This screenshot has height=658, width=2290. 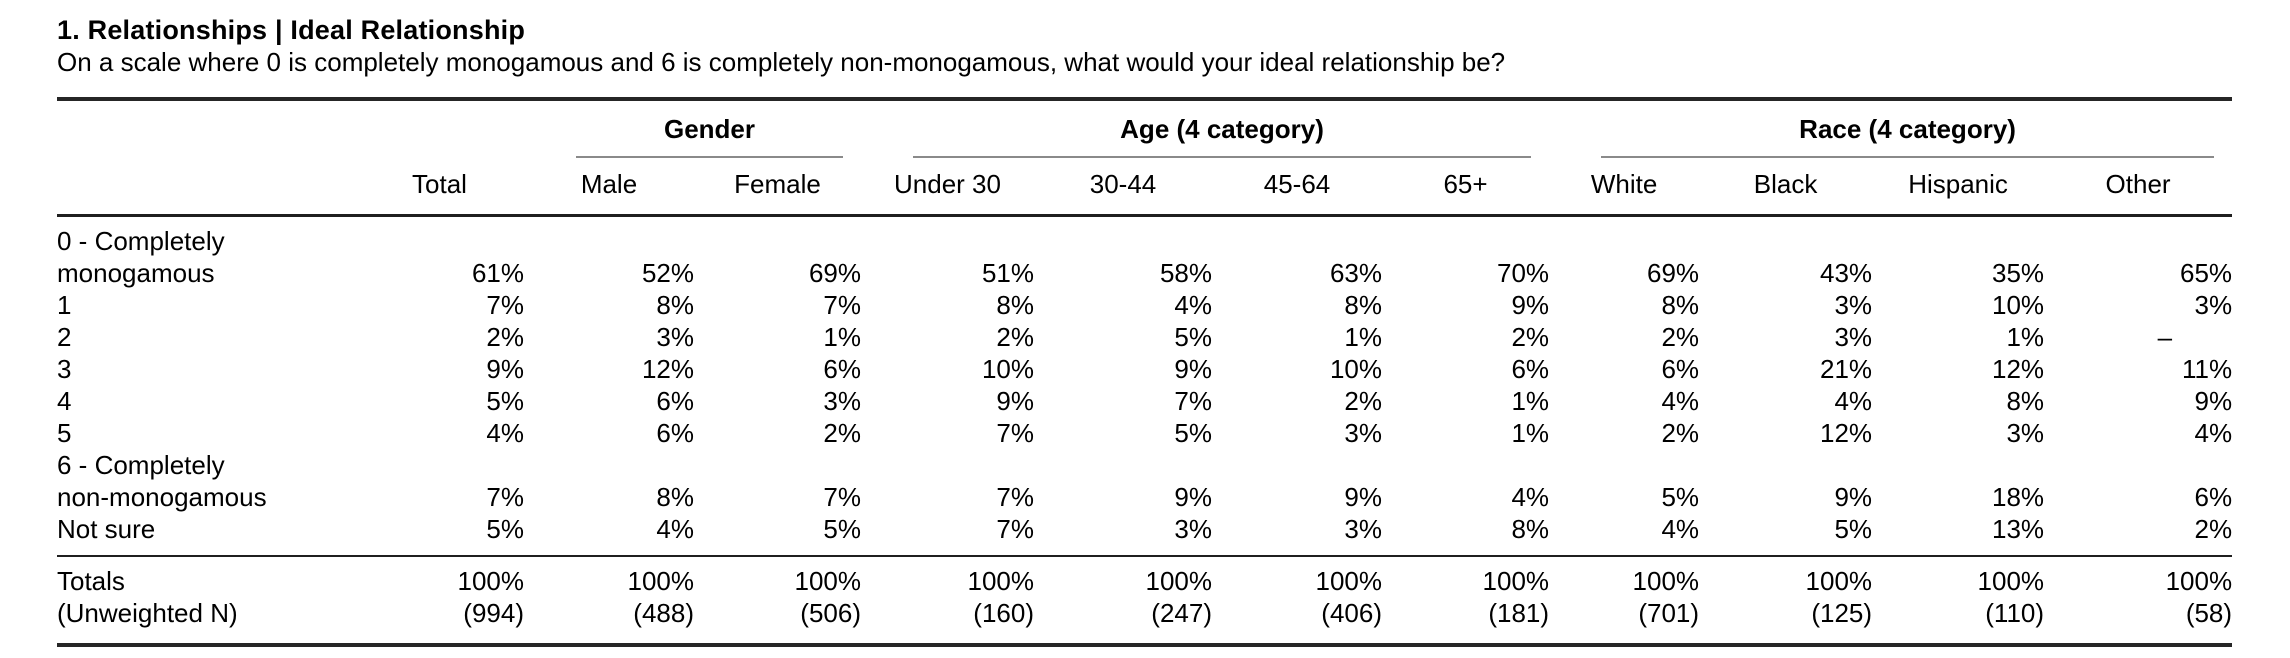 I want to click on page-title: 1. Relationships | Ideal Relationship, so click(x=291, y=30).